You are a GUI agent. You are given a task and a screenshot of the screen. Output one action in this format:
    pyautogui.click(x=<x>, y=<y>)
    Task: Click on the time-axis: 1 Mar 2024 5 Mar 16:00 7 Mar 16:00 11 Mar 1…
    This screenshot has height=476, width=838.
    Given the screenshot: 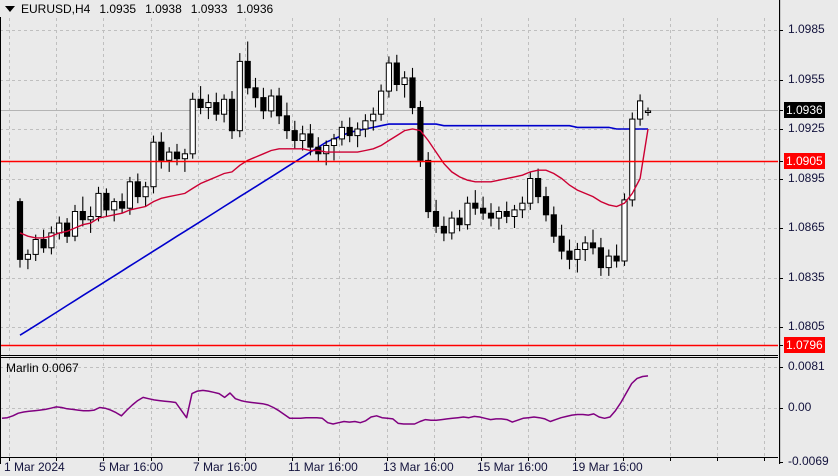 What is the action you would take?
    pyautogui.click(x=389, y=467)
    